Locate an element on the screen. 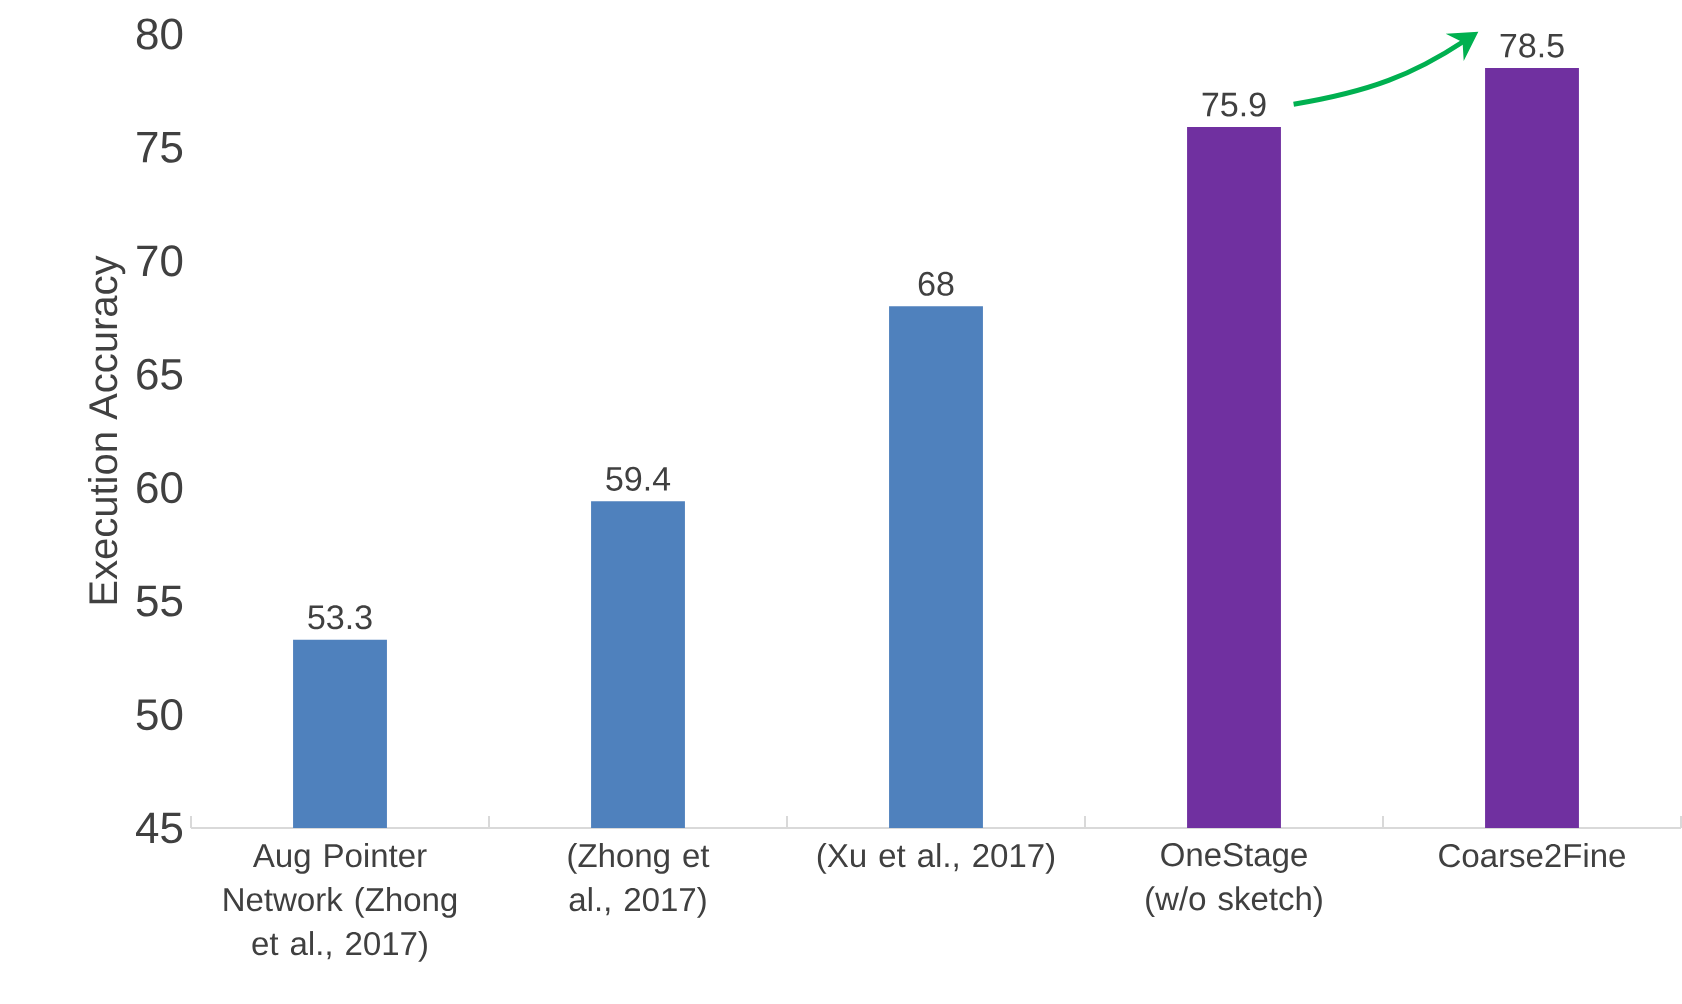 This screenshot has width=1682, height=1004. x-tick-label: Coarse2Fine is located at coordinates (1532, 855).